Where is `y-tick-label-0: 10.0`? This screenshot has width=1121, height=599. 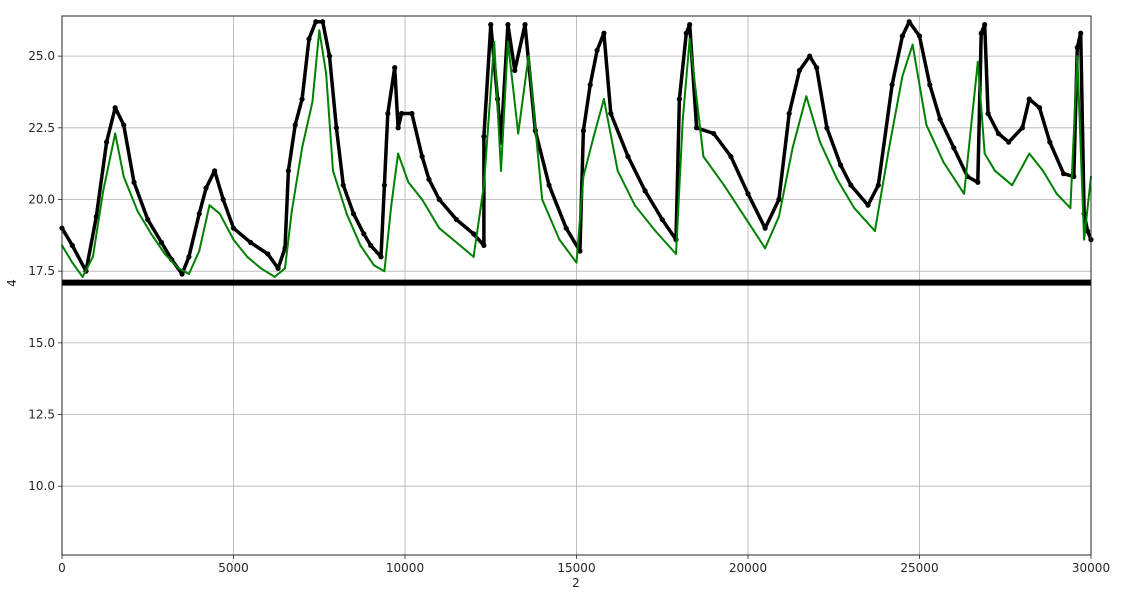 y-tick-label-0: 10.0 is located at coordinates (41, 486).